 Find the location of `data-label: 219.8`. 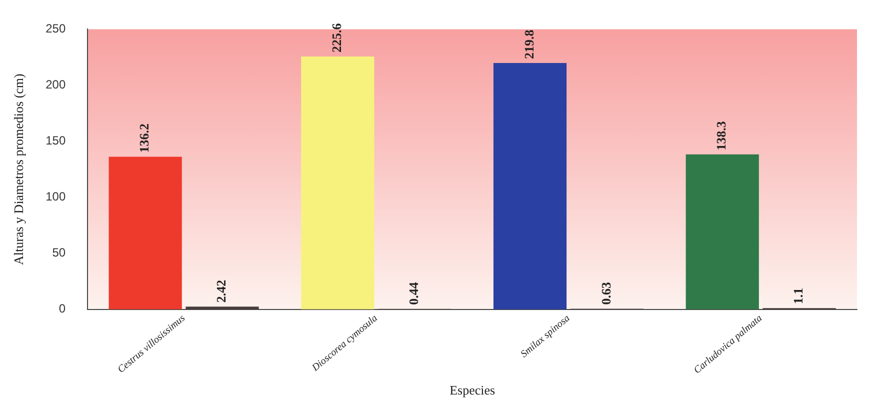

data-label: 219.8 is located at coordinates (528, 44).